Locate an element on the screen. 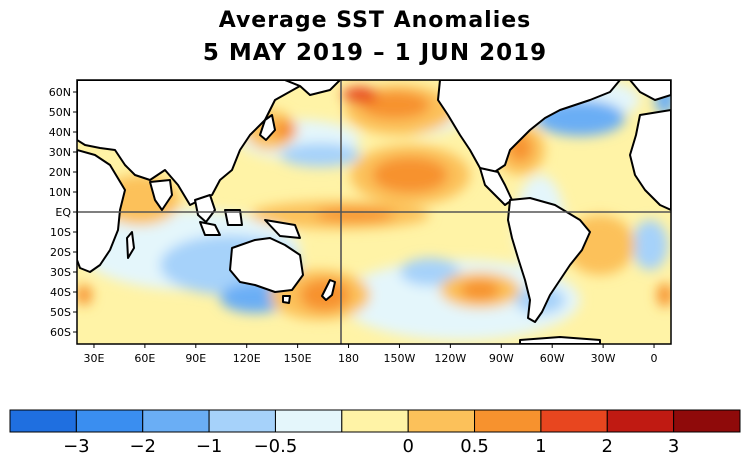  lon-label: 120E is located at coordinates (247, 358).